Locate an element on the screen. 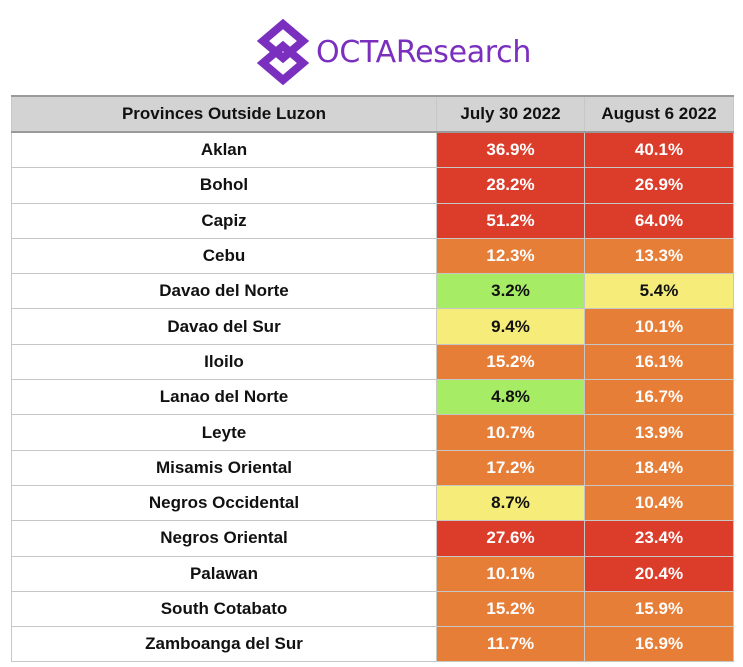 The image size is (743, 667). positivity-jul30-cell: 17.2% is located at coordinates (510, 467).